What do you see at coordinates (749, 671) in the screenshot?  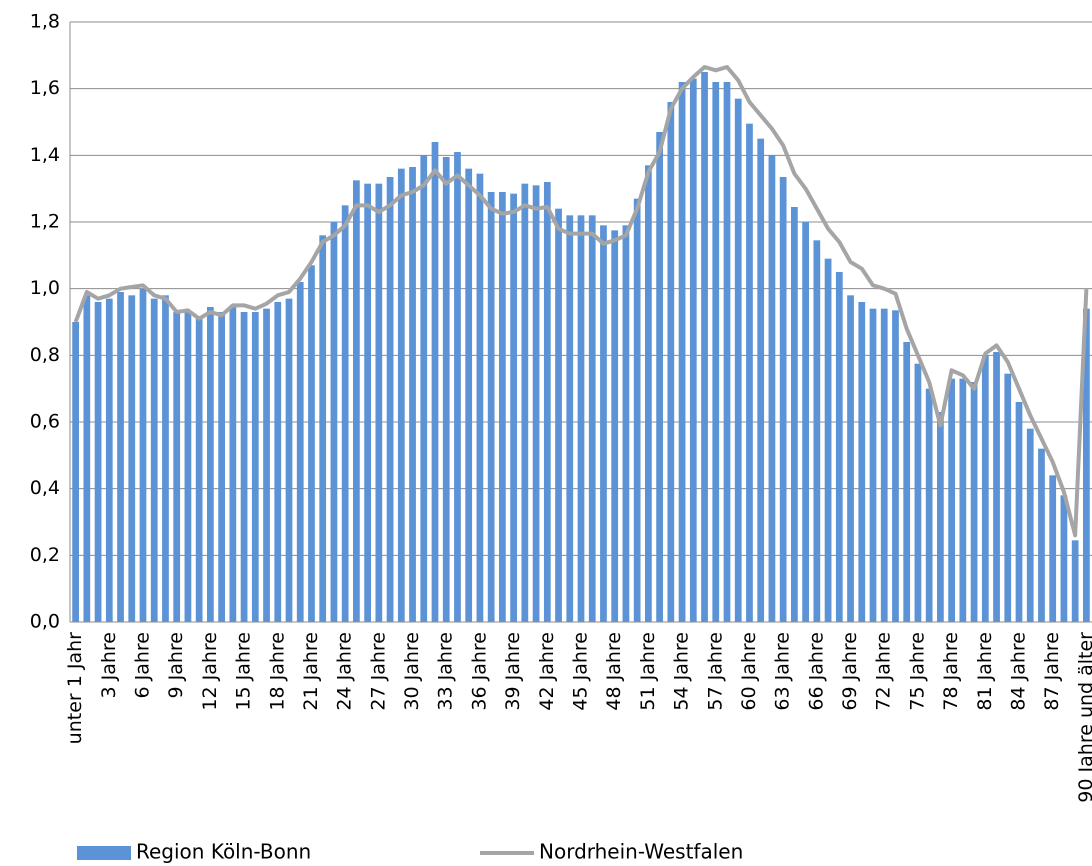 I see `x-tick-label: 60 Jahre` at bounding box center [749, 671].